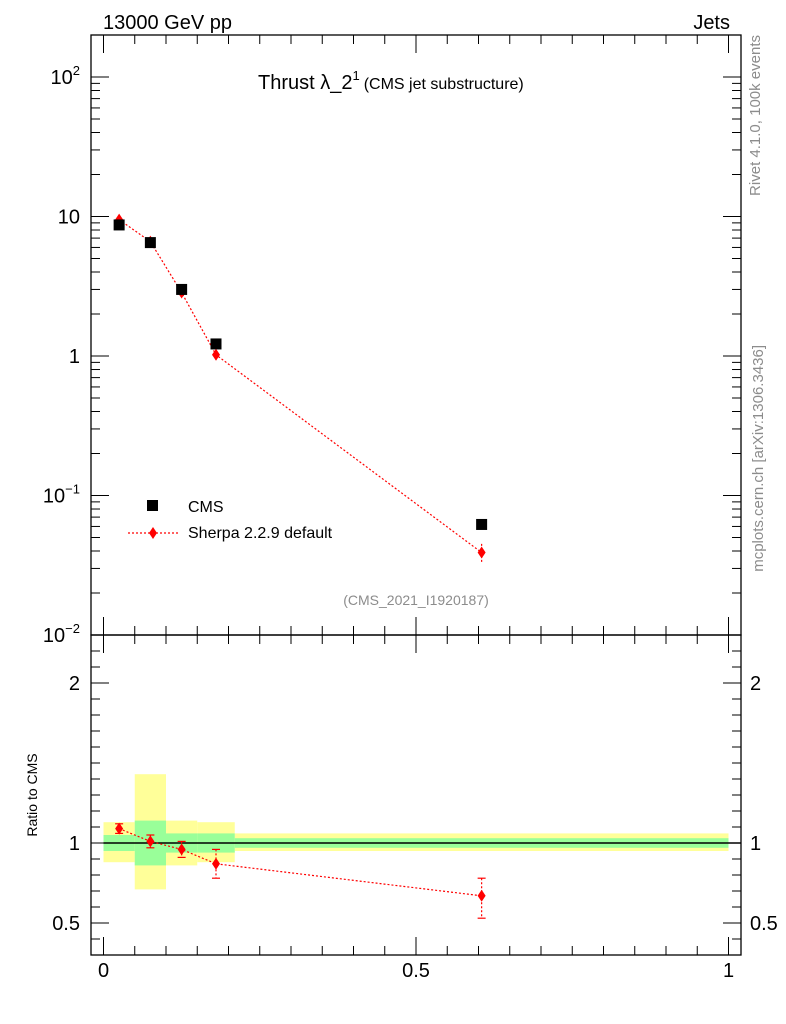  What do you see at coordinates (32, 794) in the screenshot?
I see `ratio-y-axis-label: Ratio to CMS` at bounding box center [32, 794].